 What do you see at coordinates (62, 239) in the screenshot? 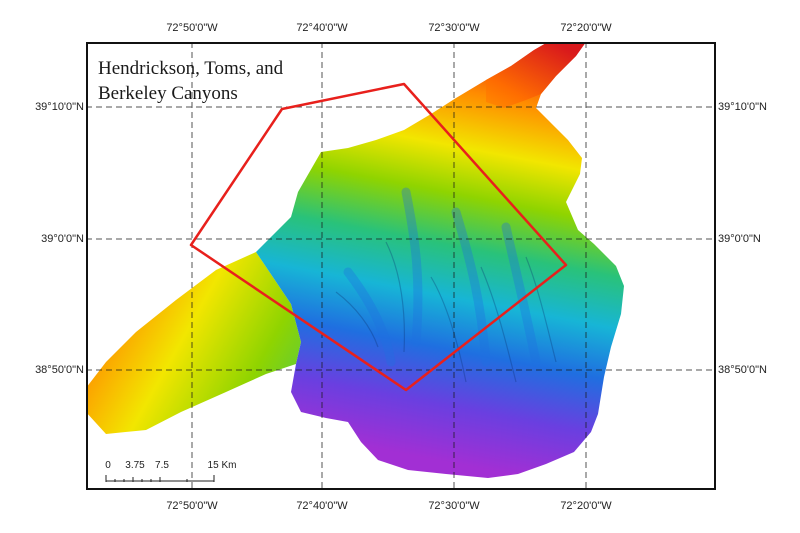
I see `latitude-label-left-2: 39°0'0"N` at bounding box center [62, 239].